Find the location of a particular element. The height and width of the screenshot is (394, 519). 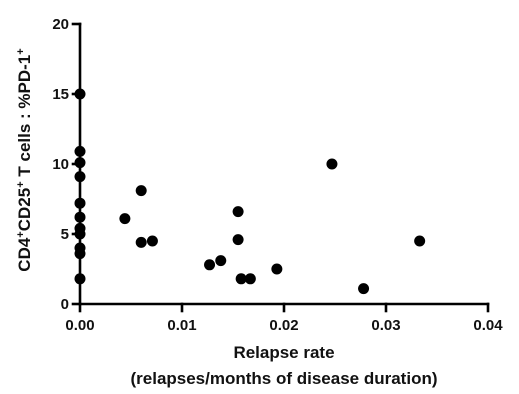

y-tick-label: 10 is located at coordinates (60, 164).